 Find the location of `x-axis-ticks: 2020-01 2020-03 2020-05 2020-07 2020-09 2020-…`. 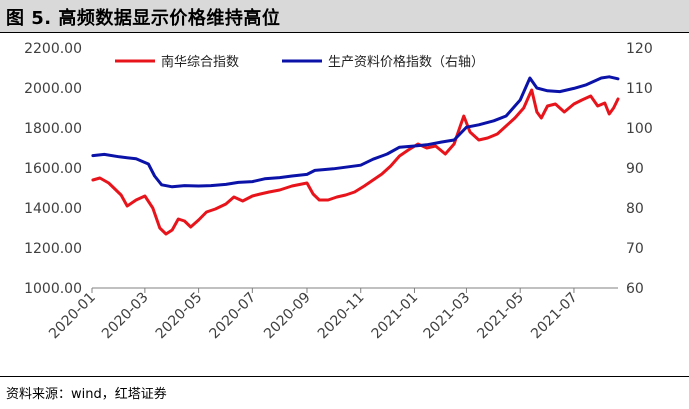

x-axis-ticks: 2020-01 2020-03 2020-05 2020-07 2020-09 2020-… is located at coordinates (313, 315).